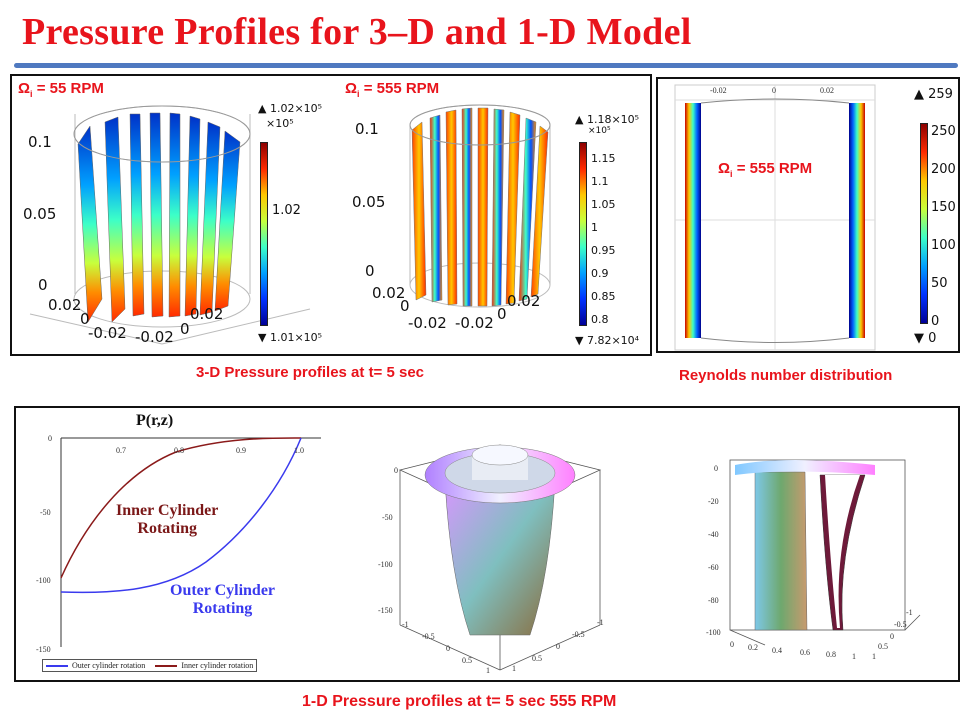  What do you see at coordinates (223, 599) in the screenshot?
I see `outer-cylinder-label: Outer Cylinder Rotating` at bounding box center [223, 599].